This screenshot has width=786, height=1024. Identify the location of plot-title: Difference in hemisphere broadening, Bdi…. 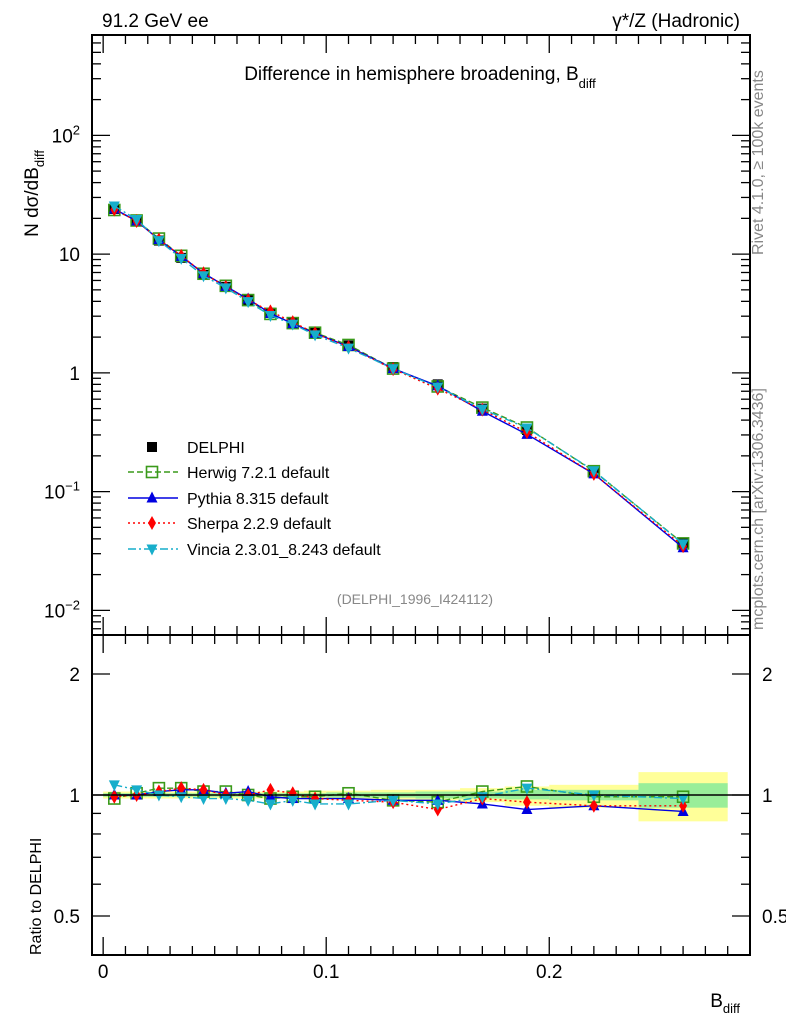
(420, 77).